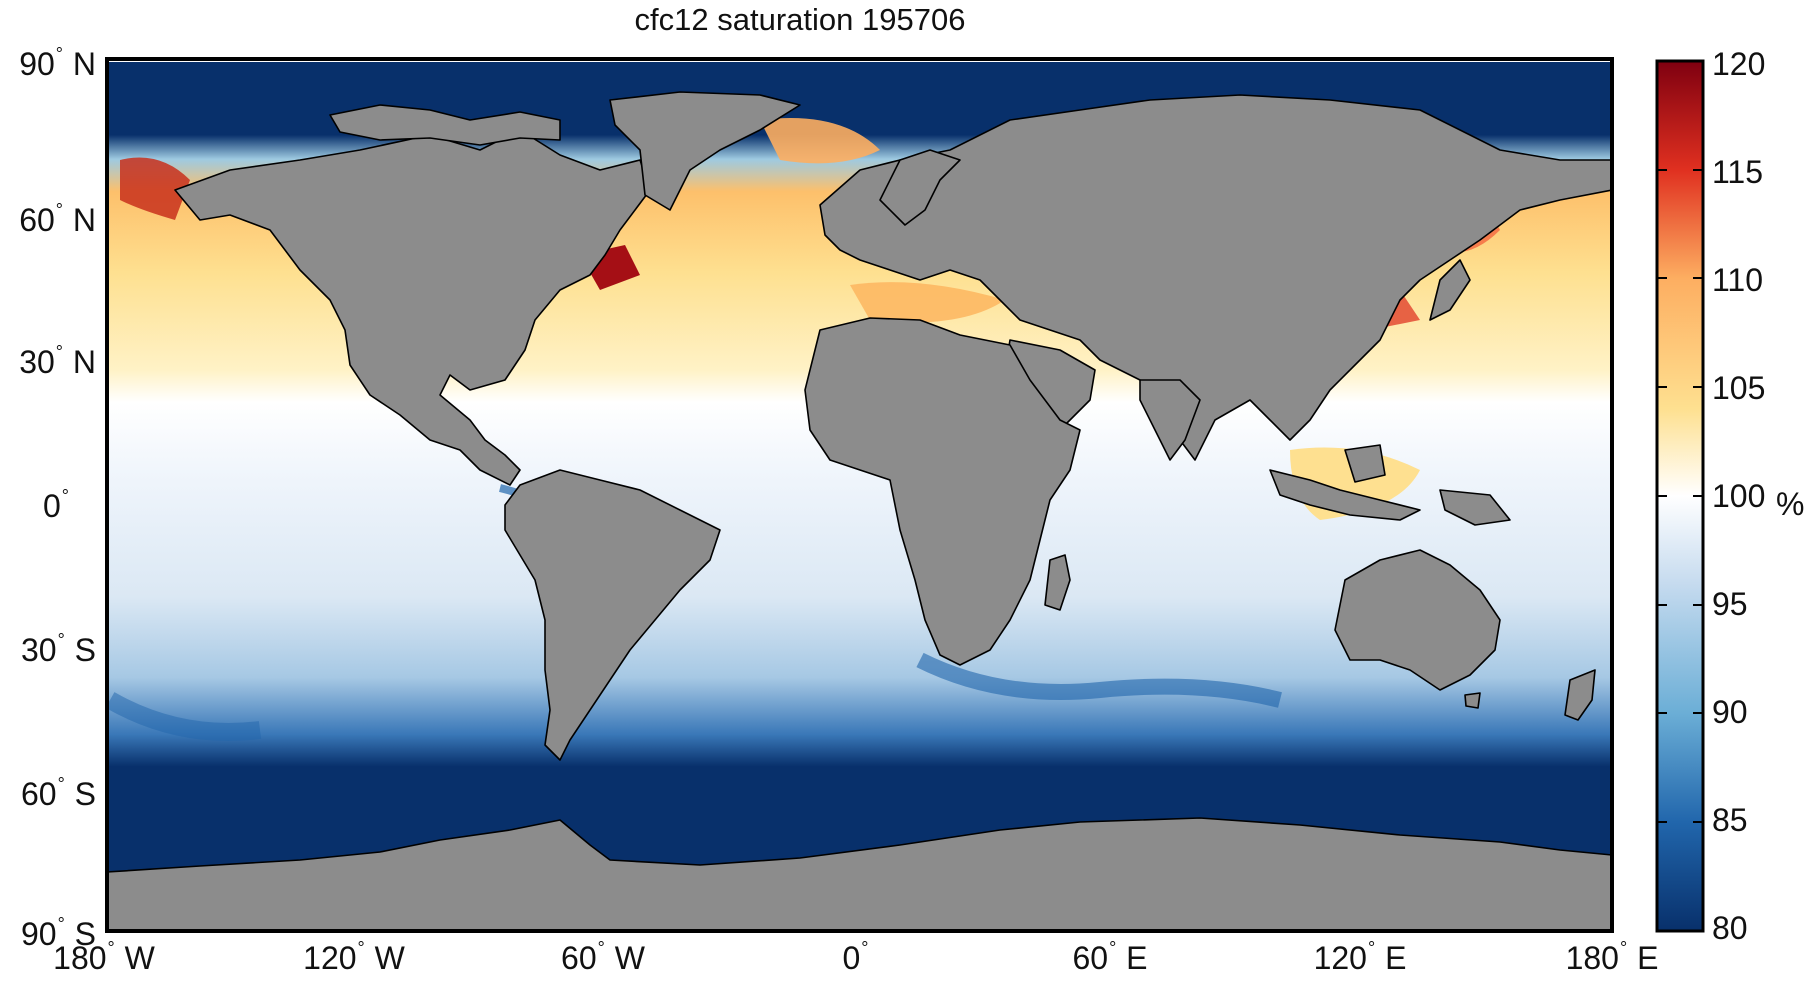  Describe the element at coordinates (1417, 620) in the screenshot. I see `australia` at that location.